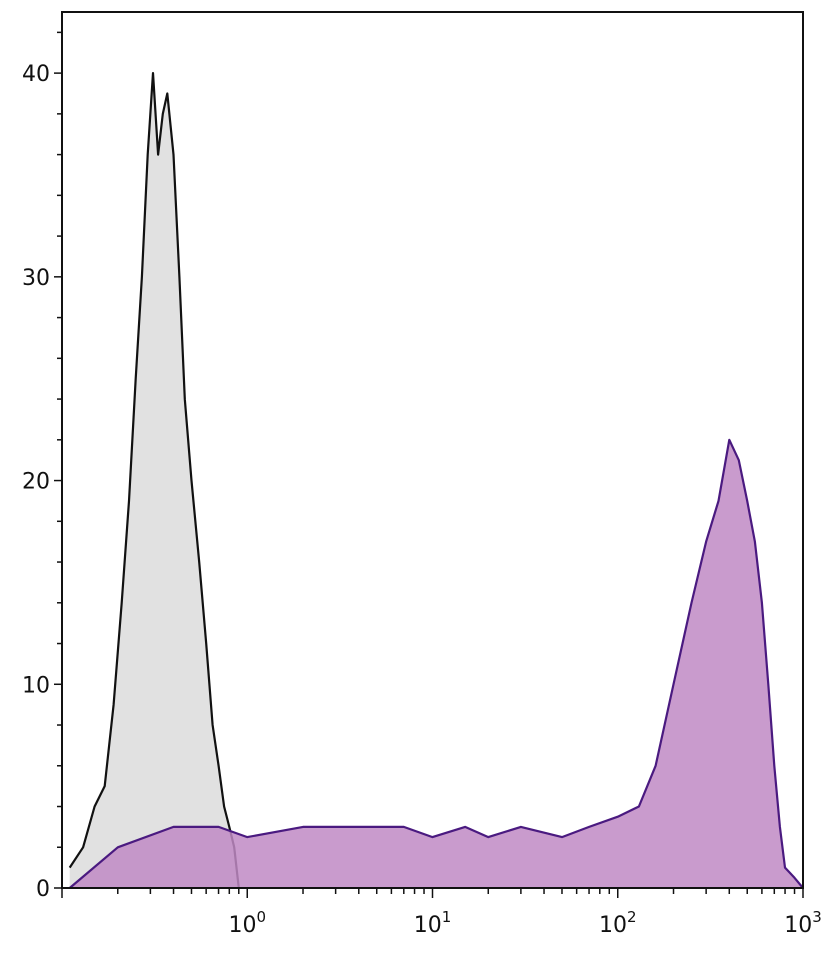 This screenshot has height=955, width=834. What do you see at coordinates (43, 889) in the screenshot?
I see `y-tick-label: 0` at bounding box center [43, 889].